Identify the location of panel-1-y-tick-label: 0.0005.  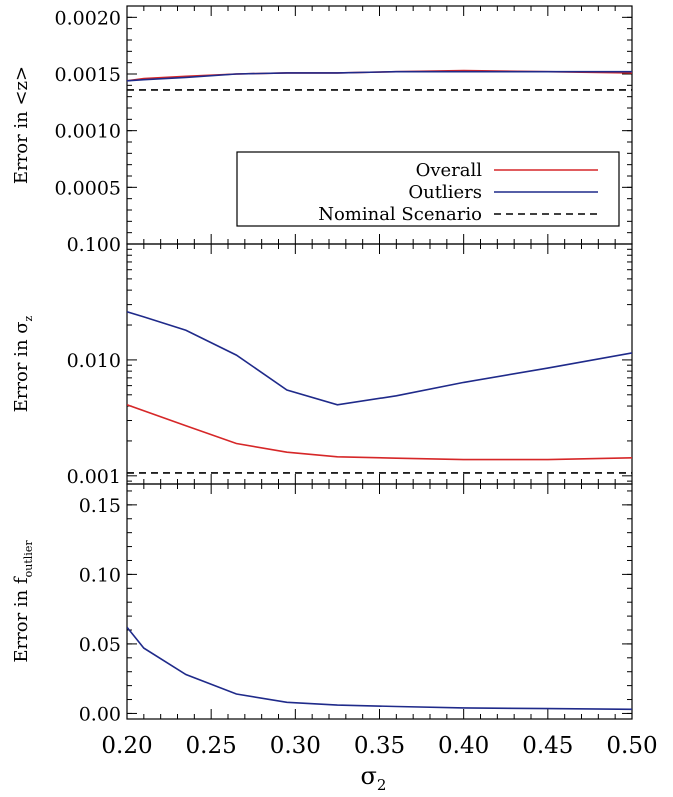
(88, 188).